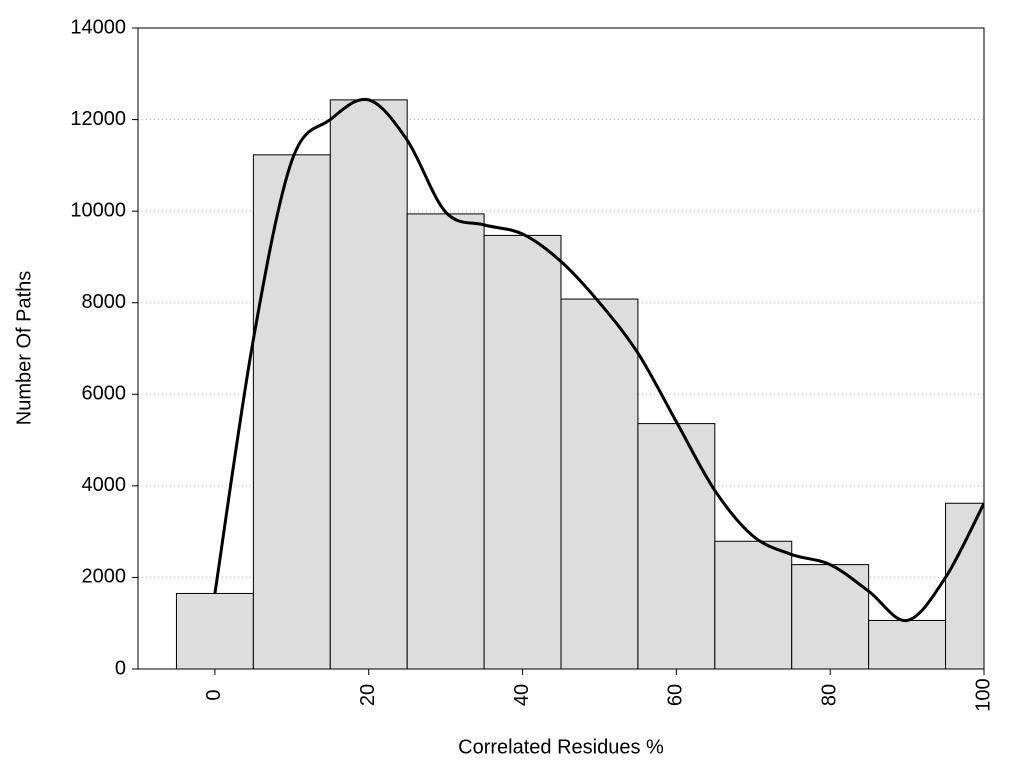 This screenshot has height=768, width=1024. I want to click on x-tick-label: 60, so click(676, 695).